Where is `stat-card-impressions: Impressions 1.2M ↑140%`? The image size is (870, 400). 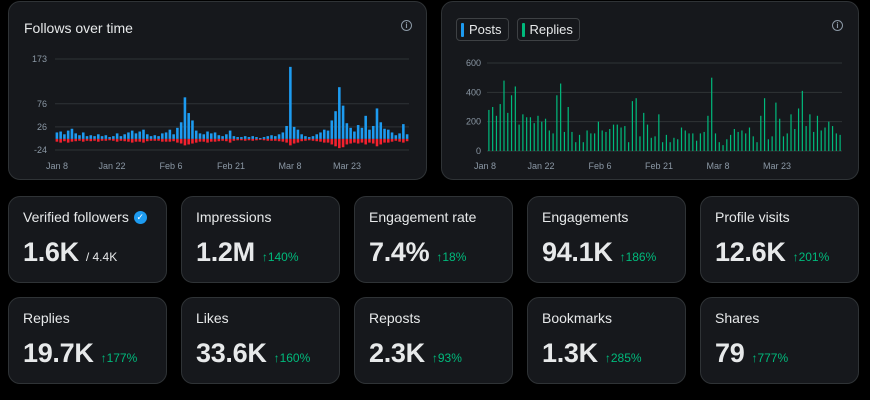
stat-card-impressions: Impressions 1.2M ↑140% is located at coordinates (260, 239).